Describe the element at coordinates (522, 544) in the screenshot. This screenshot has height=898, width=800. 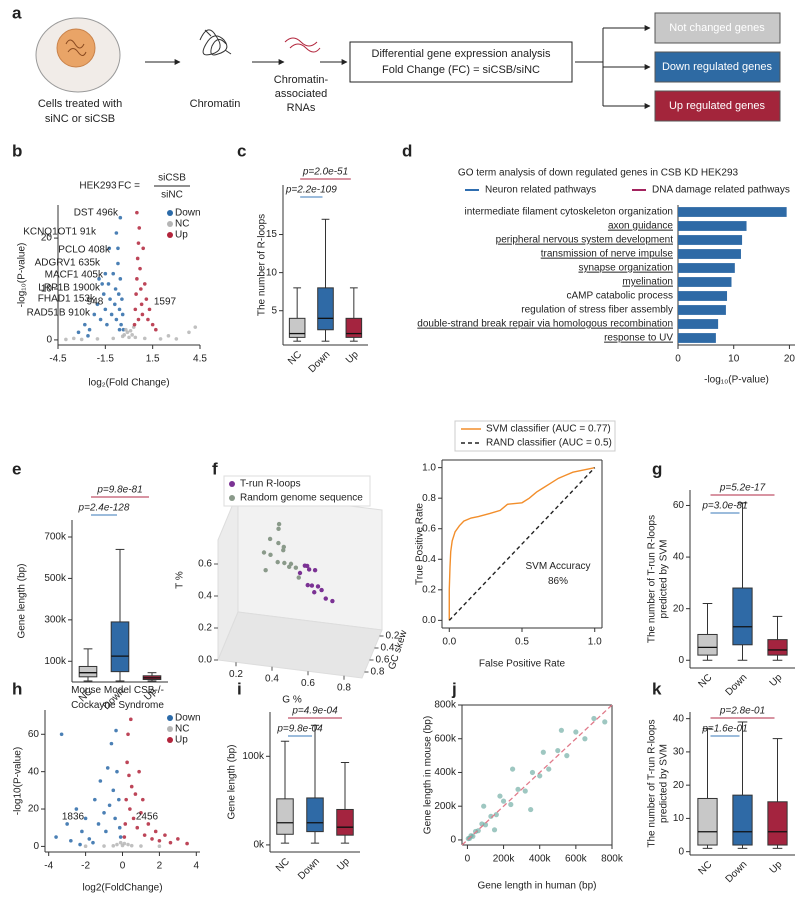
I see `line` at that location.